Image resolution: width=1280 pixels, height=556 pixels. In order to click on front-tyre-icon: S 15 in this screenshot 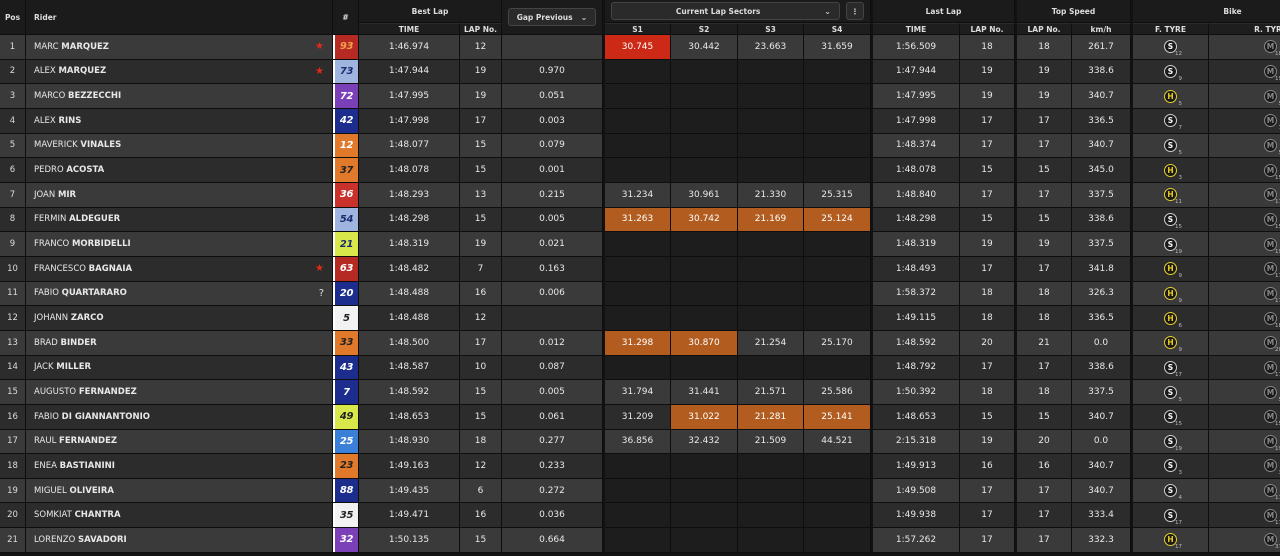, I will do `click(1173, 221)`.